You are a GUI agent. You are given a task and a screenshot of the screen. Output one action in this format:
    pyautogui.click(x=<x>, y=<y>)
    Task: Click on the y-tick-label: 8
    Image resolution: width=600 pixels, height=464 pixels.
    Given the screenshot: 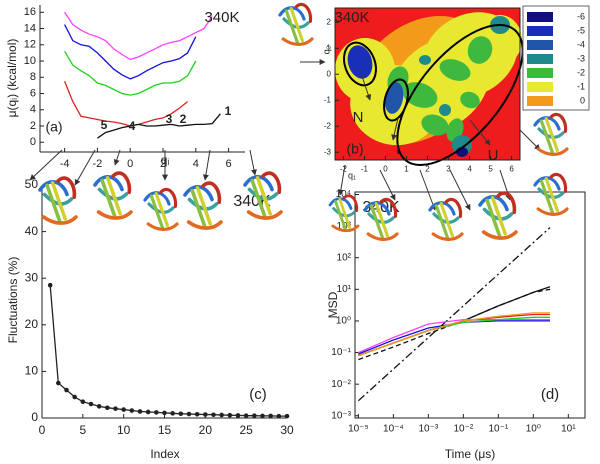 What is the action you would take?
    pyautogui.click(x=33, y=77)
    